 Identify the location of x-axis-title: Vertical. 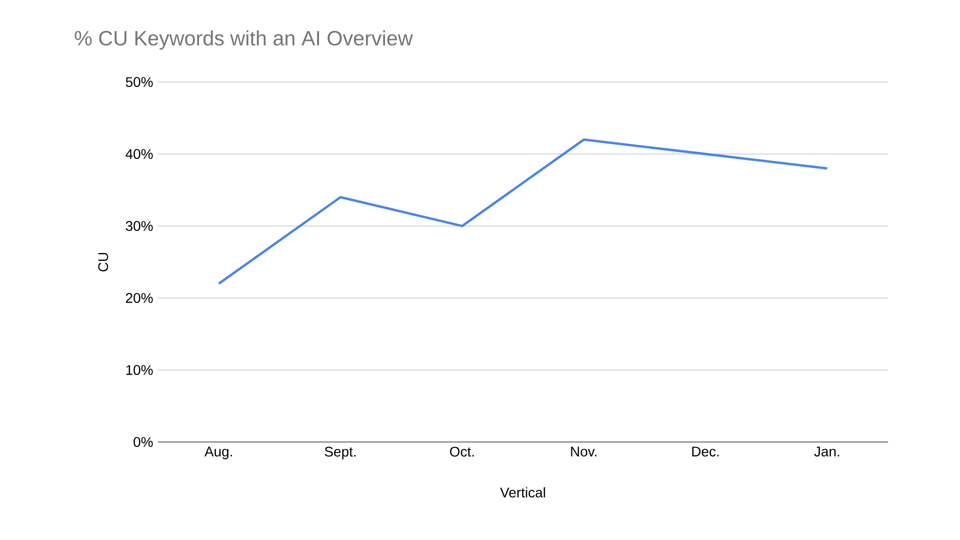
(523, 492).